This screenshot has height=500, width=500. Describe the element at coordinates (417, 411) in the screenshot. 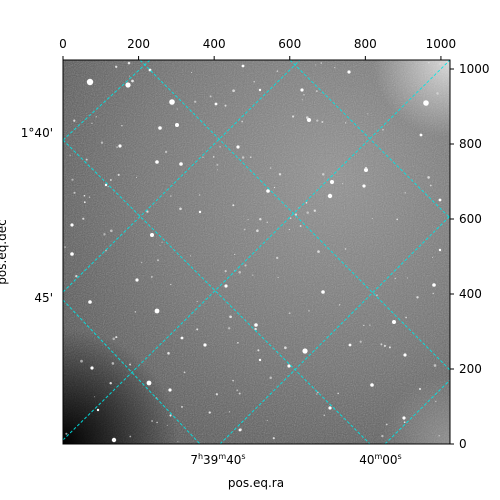

I see `grid-line` at that location.